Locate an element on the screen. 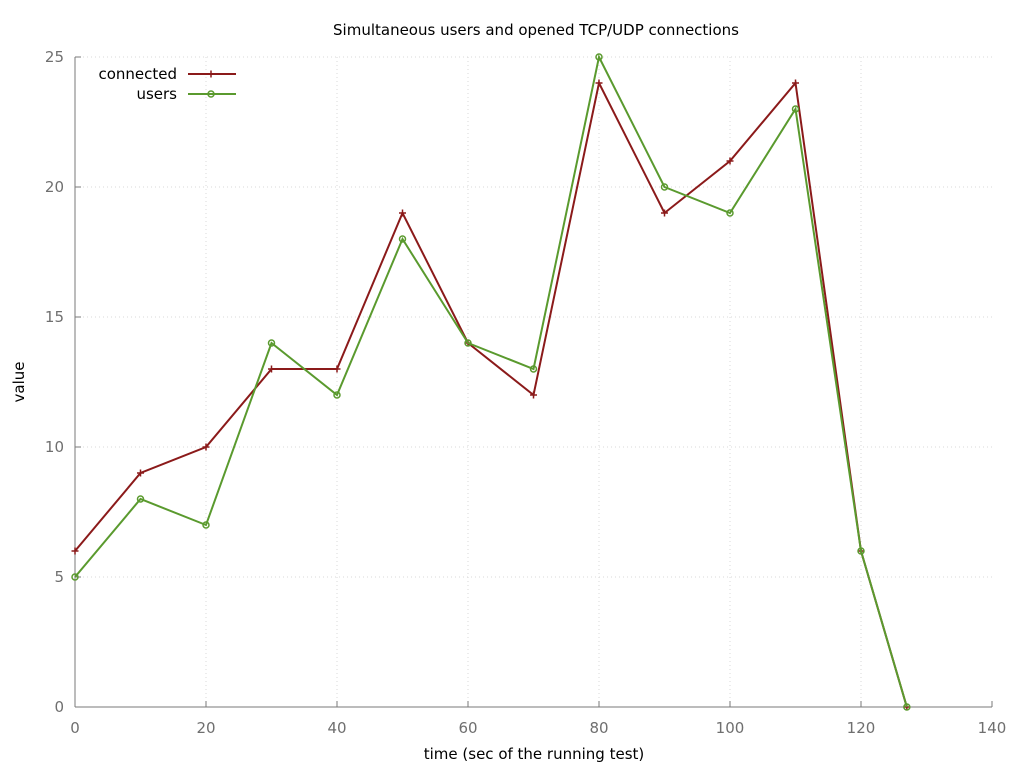 The height and width of the screenshot is (768, 1024). y-tick-label: 10 is located at coordinates (54, 447).